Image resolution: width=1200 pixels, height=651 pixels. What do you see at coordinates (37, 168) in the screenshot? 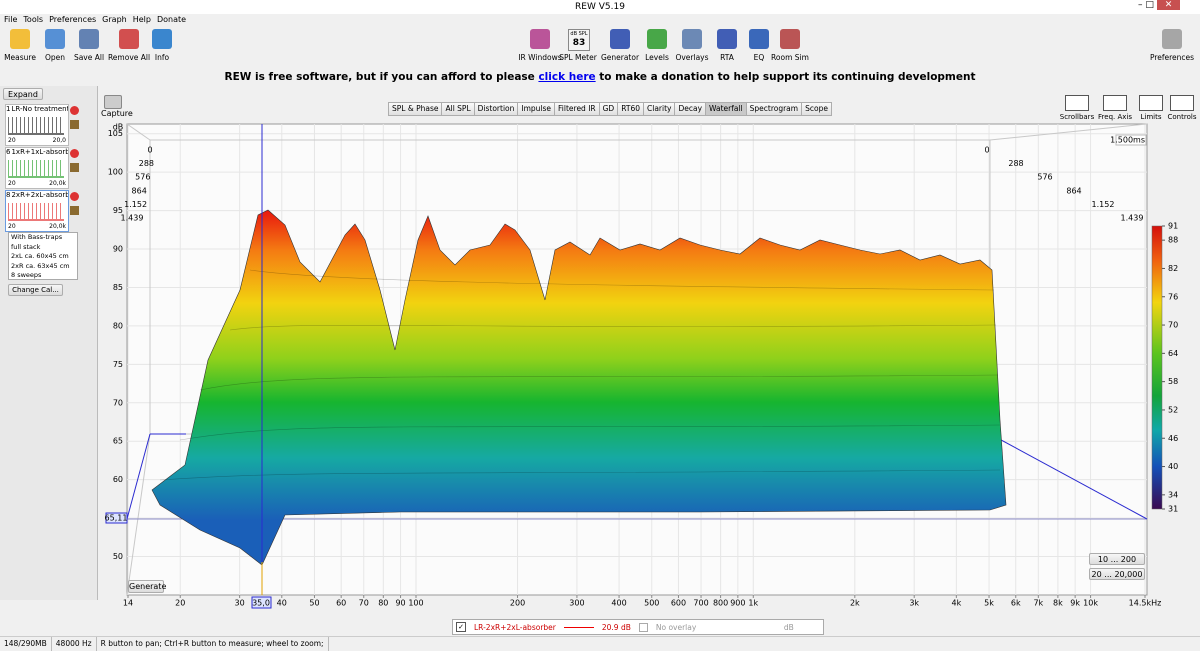
I see `measurement-entry: 61xR+1xL-absorber 20 20,0k` at bounding box center [37, 168].